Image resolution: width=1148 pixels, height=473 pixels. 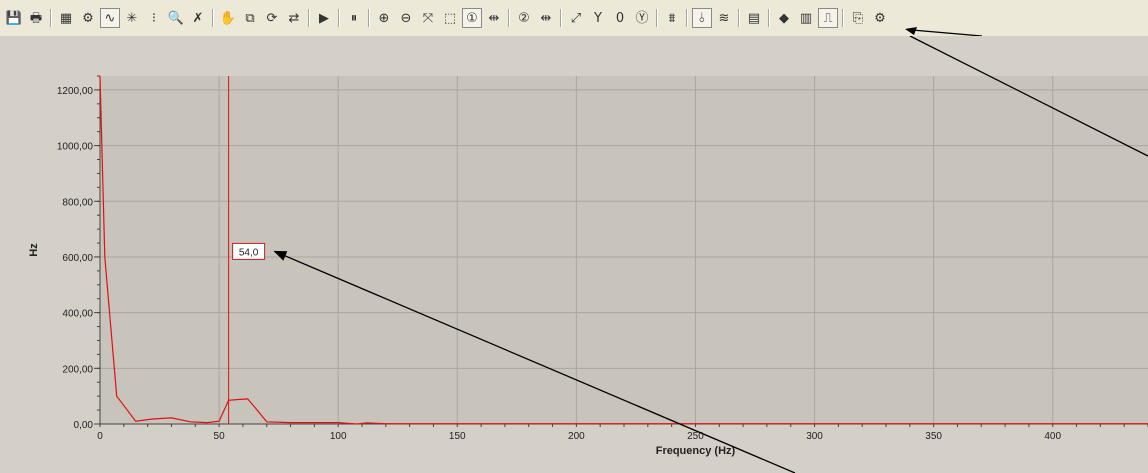 I want to click on export-icon: ⇄, so click(x=294, y=18).